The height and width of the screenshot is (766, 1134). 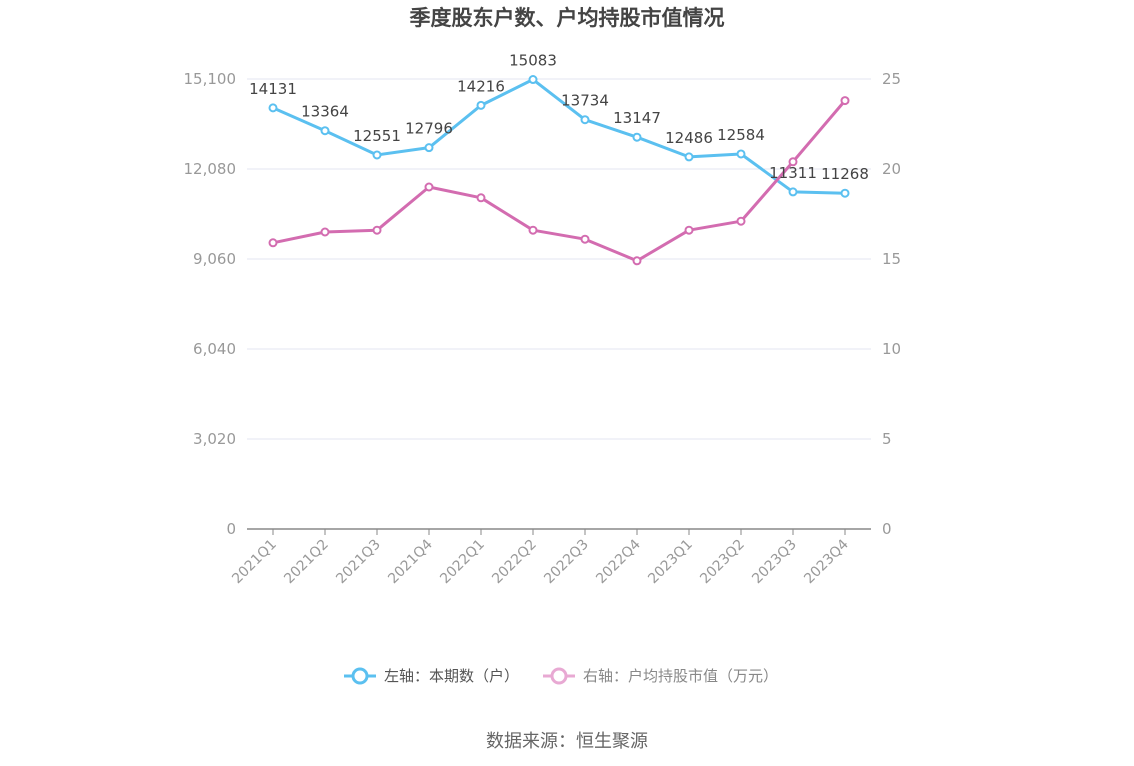 What do you see at coordinates (566, 562) in the screenshot?
I see `x-tick-label: 2022Q3` at bounding box center [566, 562].